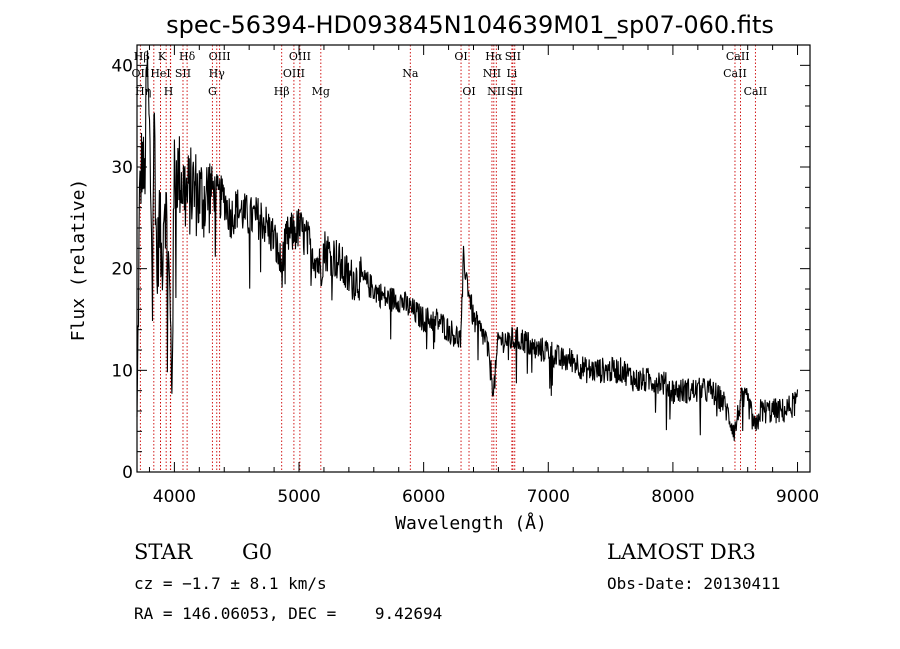 Image resolution: width=900 pixels, height=649 pixels. I want to click on y-tick-label: 10, so click(122, 371).